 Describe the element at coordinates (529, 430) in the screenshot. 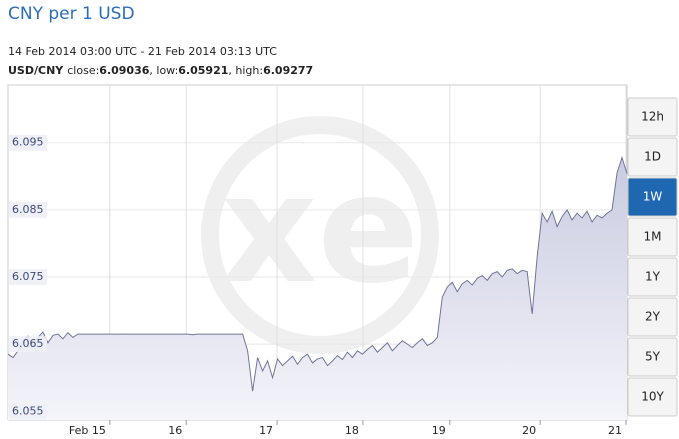

I see `x-tick-label: 20` at that location.